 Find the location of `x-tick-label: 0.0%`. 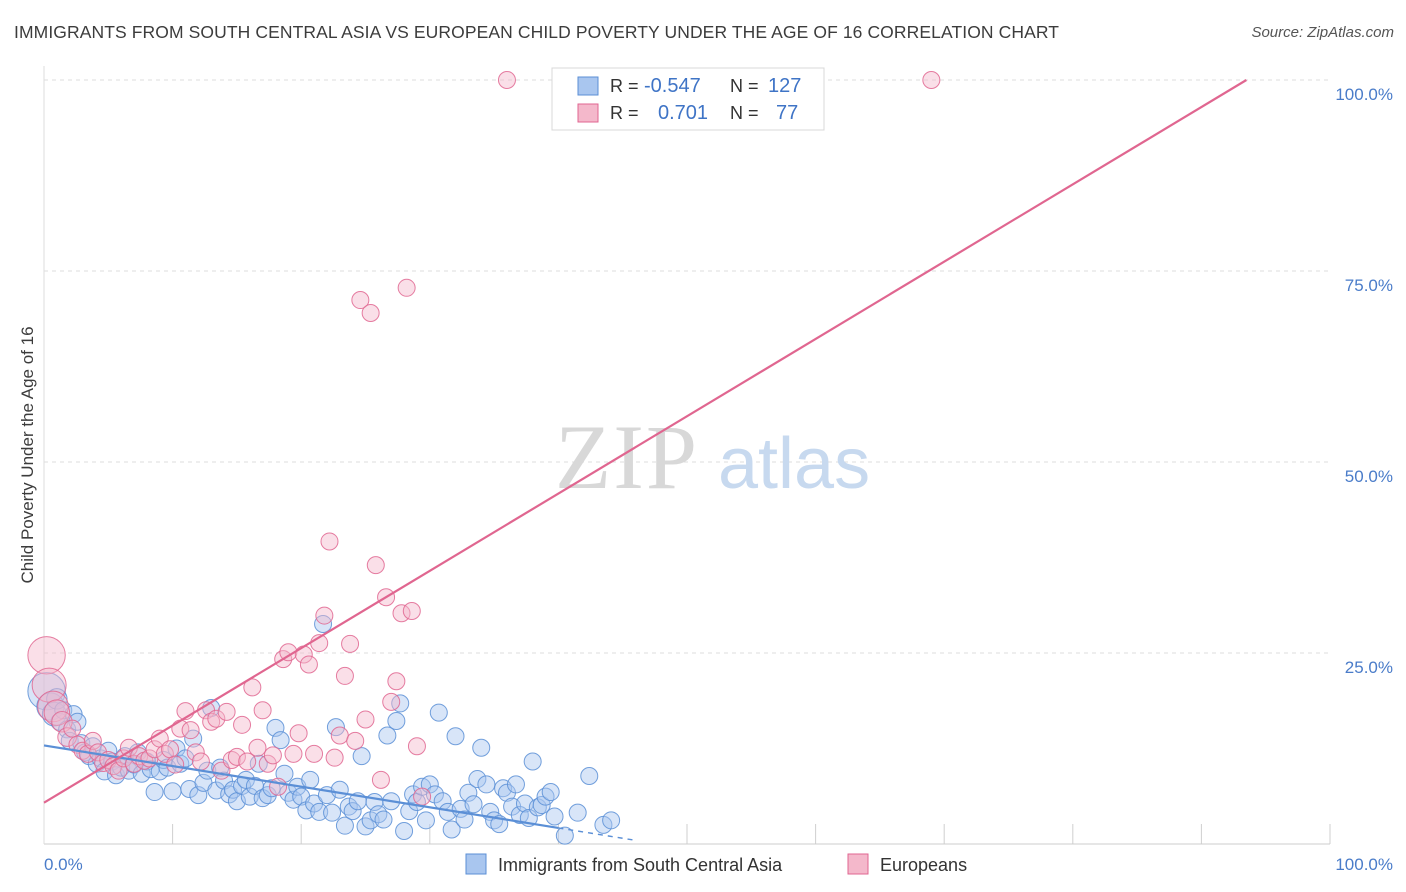

x-tick-label: 0.0% is located at coordinates (63, 864).